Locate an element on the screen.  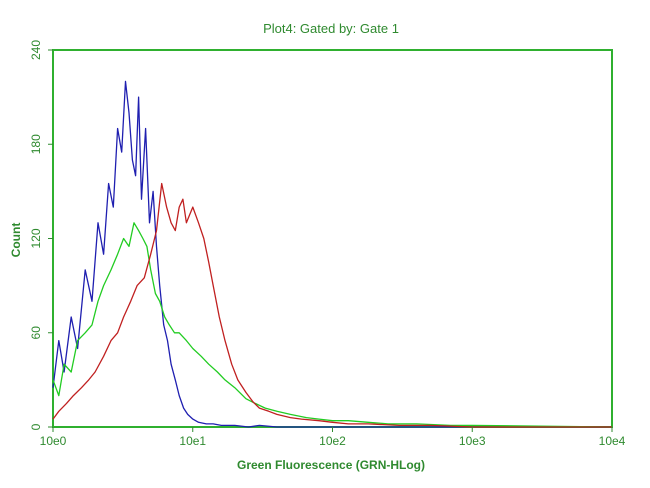
x-tick-label: 10e3 is located at coordinates (472, 441).